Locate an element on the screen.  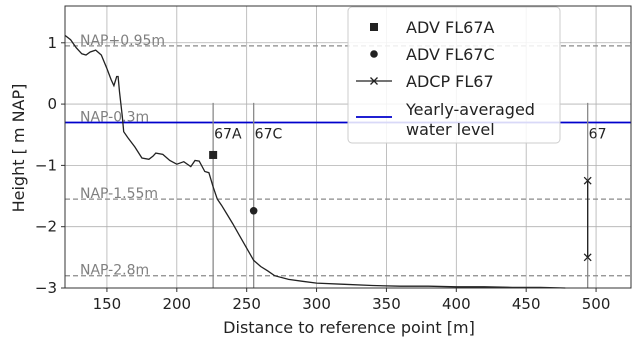
adv-fl67a-marker is located at coordinates (213, 154).